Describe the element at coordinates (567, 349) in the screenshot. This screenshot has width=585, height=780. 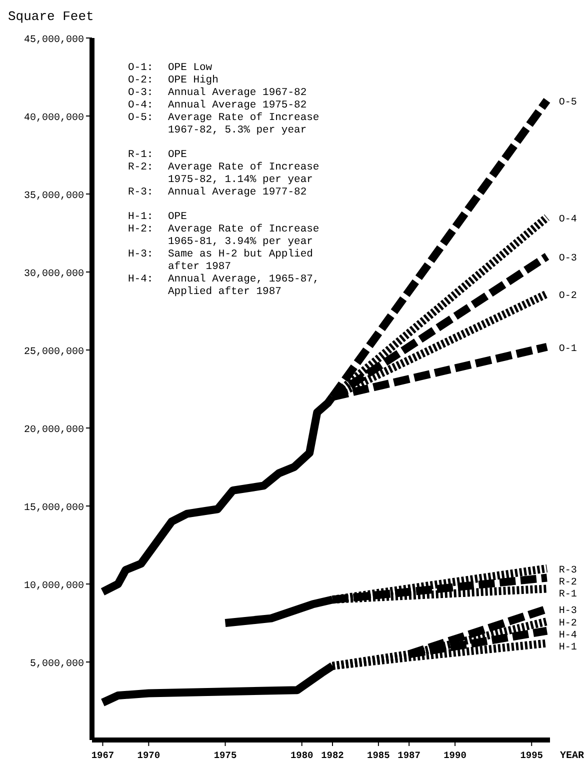
I see `series-label: O-1` at that location.